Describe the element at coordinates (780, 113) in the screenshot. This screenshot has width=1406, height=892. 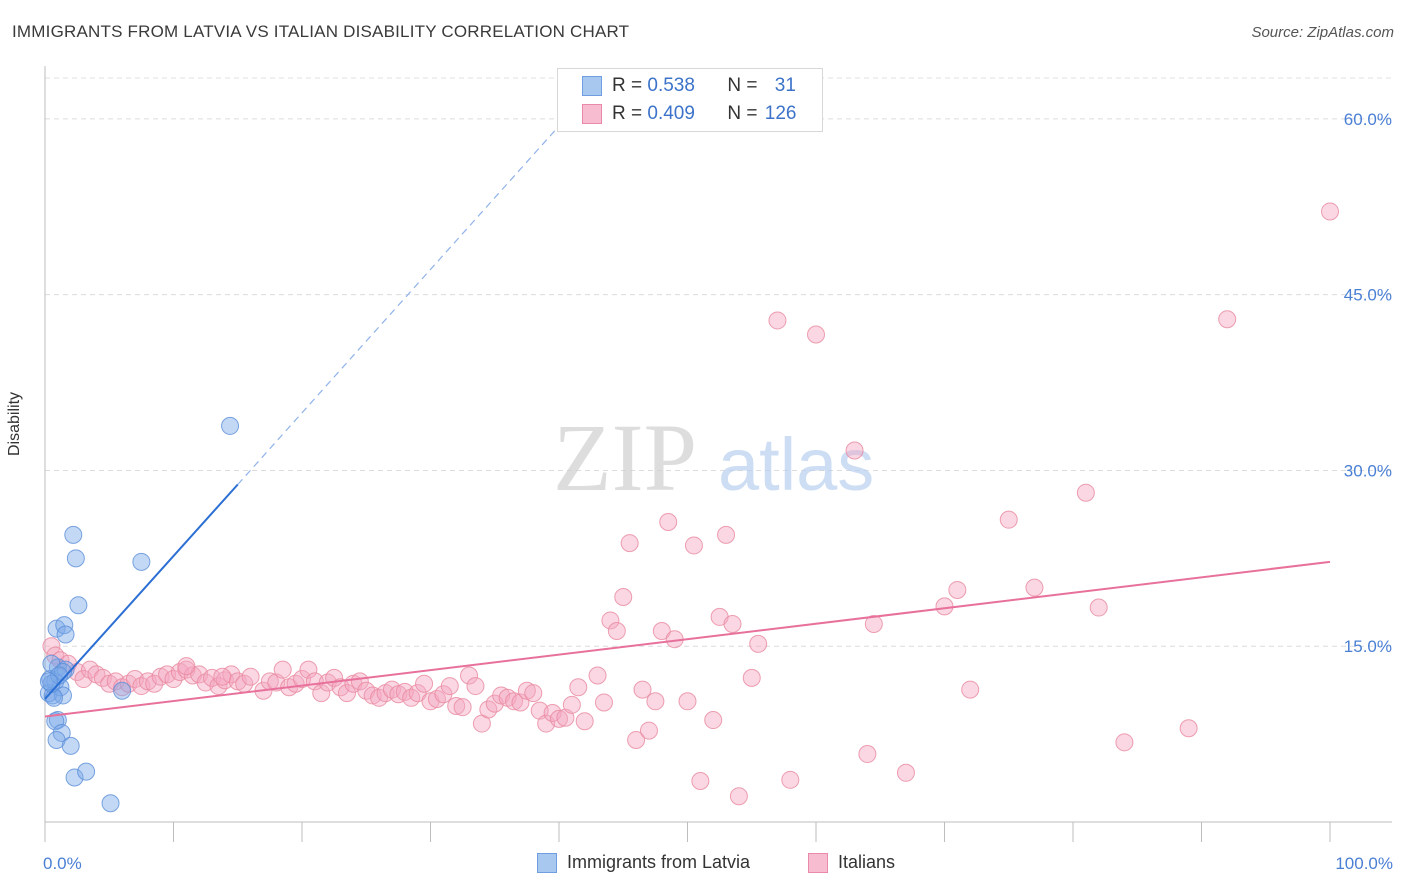
I see `legend-n-value: 126` at that location.